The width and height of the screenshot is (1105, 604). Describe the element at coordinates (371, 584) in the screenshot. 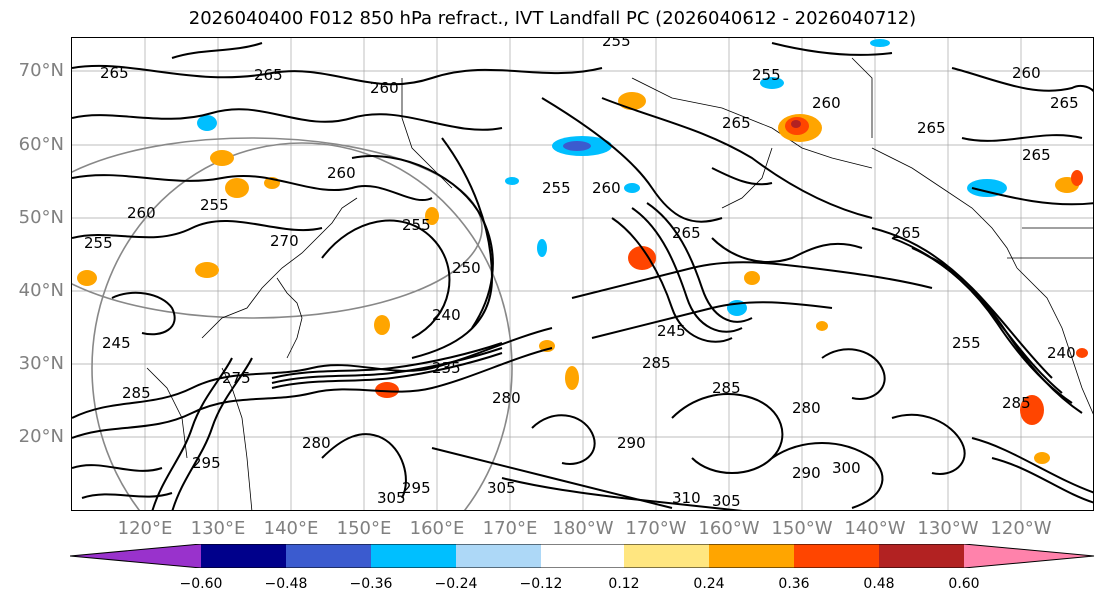

I see `colorbar-tick: −0.36` at that location.